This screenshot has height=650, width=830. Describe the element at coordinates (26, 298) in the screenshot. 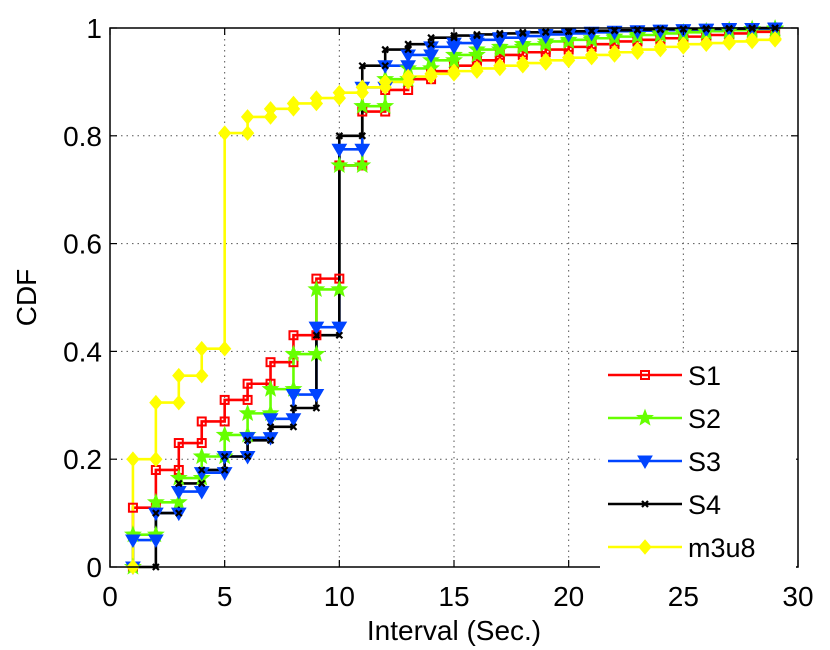

I see `y-axis-label: CDF` at that location.